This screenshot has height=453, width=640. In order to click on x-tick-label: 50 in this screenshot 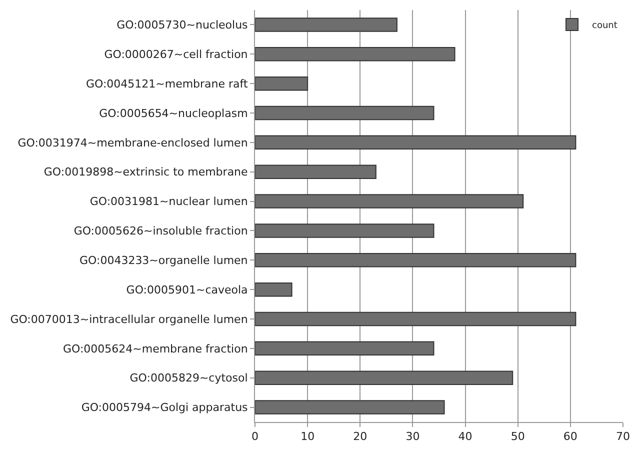, I will do `click(517, 437)`.